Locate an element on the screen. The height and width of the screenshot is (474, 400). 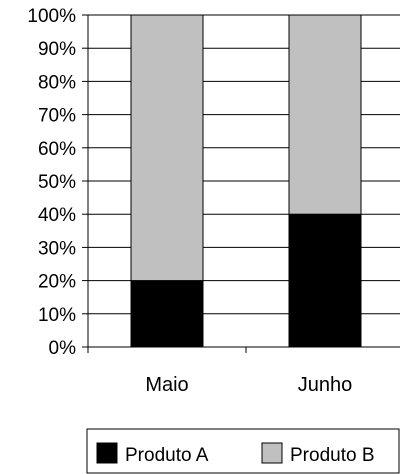
y-tick-labels: 0% 10% 20% 30% 40% 50% 60% 70% 80% 90% 100% is located at coordinates (51, 182).